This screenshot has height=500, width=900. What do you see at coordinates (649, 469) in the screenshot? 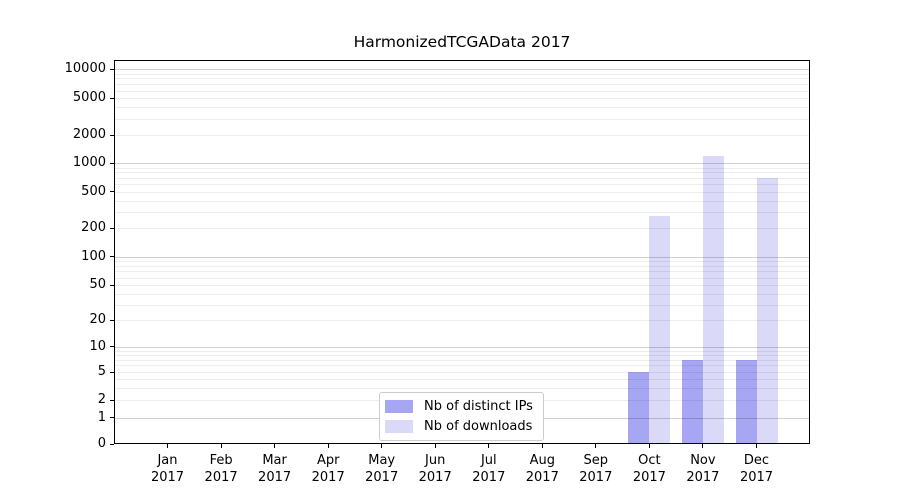
I see `x-tick-label: Oct 2017` at bounding box center [649, 469].